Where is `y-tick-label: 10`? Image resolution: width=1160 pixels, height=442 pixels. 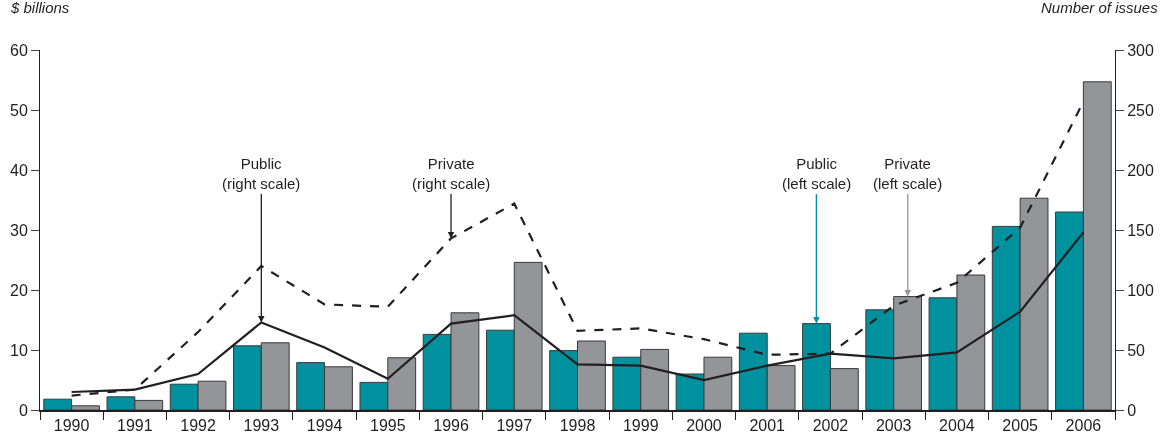
y-tick-label: 10 is located at coordinates (19, 350).